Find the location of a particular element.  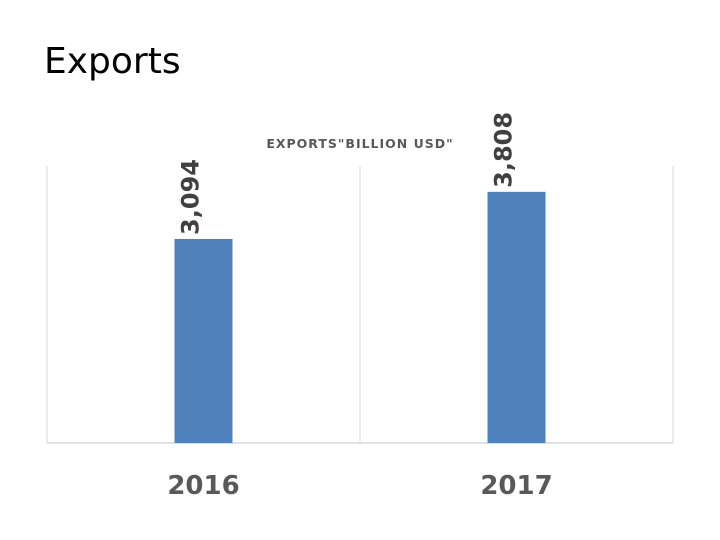

x-tick-label-2016: 2016 is located at coordinates (203, 486).